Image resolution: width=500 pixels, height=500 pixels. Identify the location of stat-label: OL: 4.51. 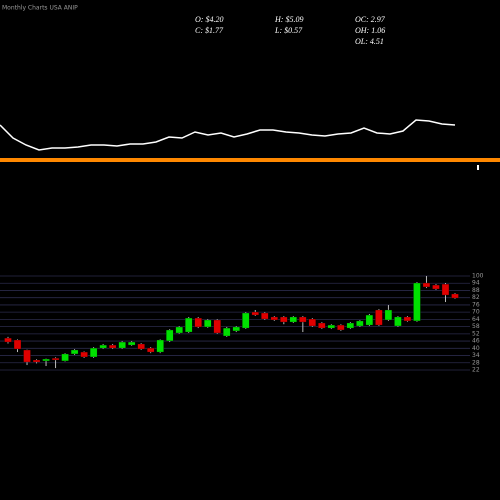
(369, 41).